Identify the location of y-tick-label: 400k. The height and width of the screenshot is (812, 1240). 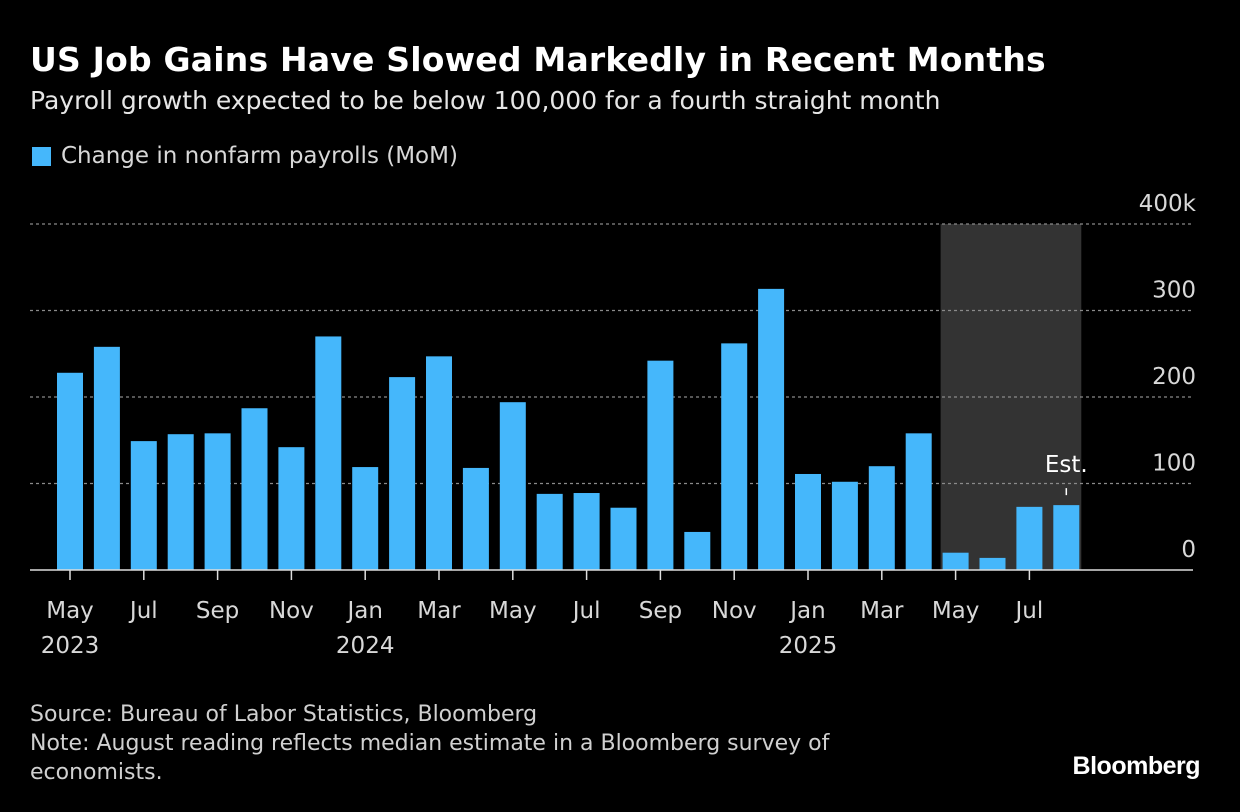
(1168, 204).